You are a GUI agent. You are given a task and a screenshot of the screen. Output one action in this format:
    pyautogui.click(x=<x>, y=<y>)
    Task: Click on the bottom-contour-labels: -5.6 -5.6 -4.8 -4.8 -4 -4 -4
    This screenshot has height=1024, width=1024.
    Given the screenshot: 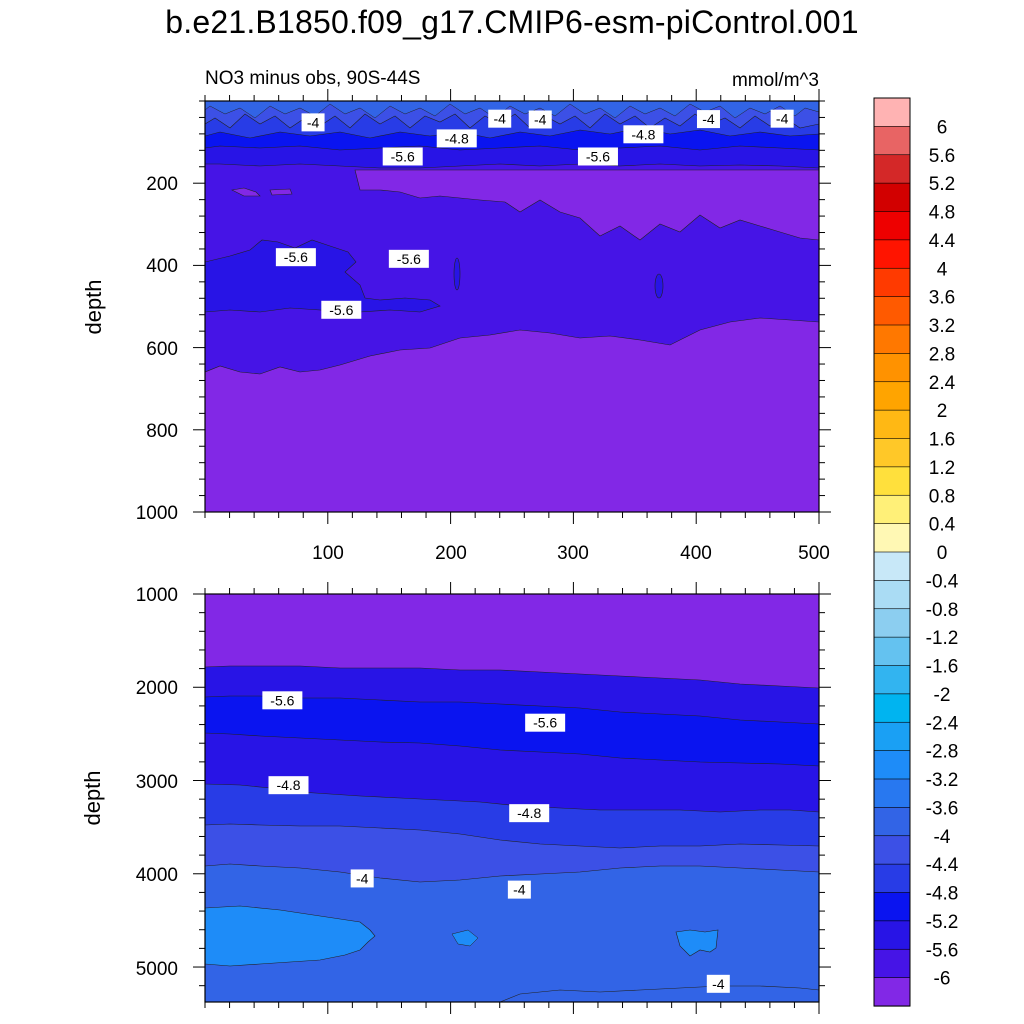 What is the action you would take?
    pyautogui.click(x=496, y=842)
    